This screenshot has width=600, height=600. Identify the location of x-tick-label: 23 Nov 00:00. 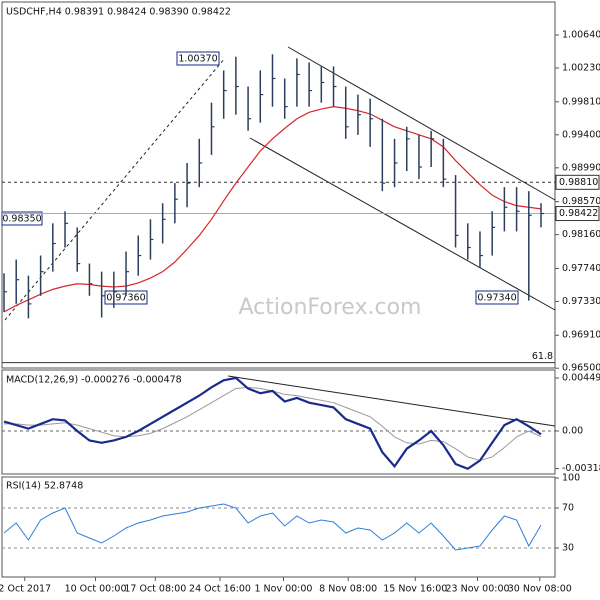
(478, 589).